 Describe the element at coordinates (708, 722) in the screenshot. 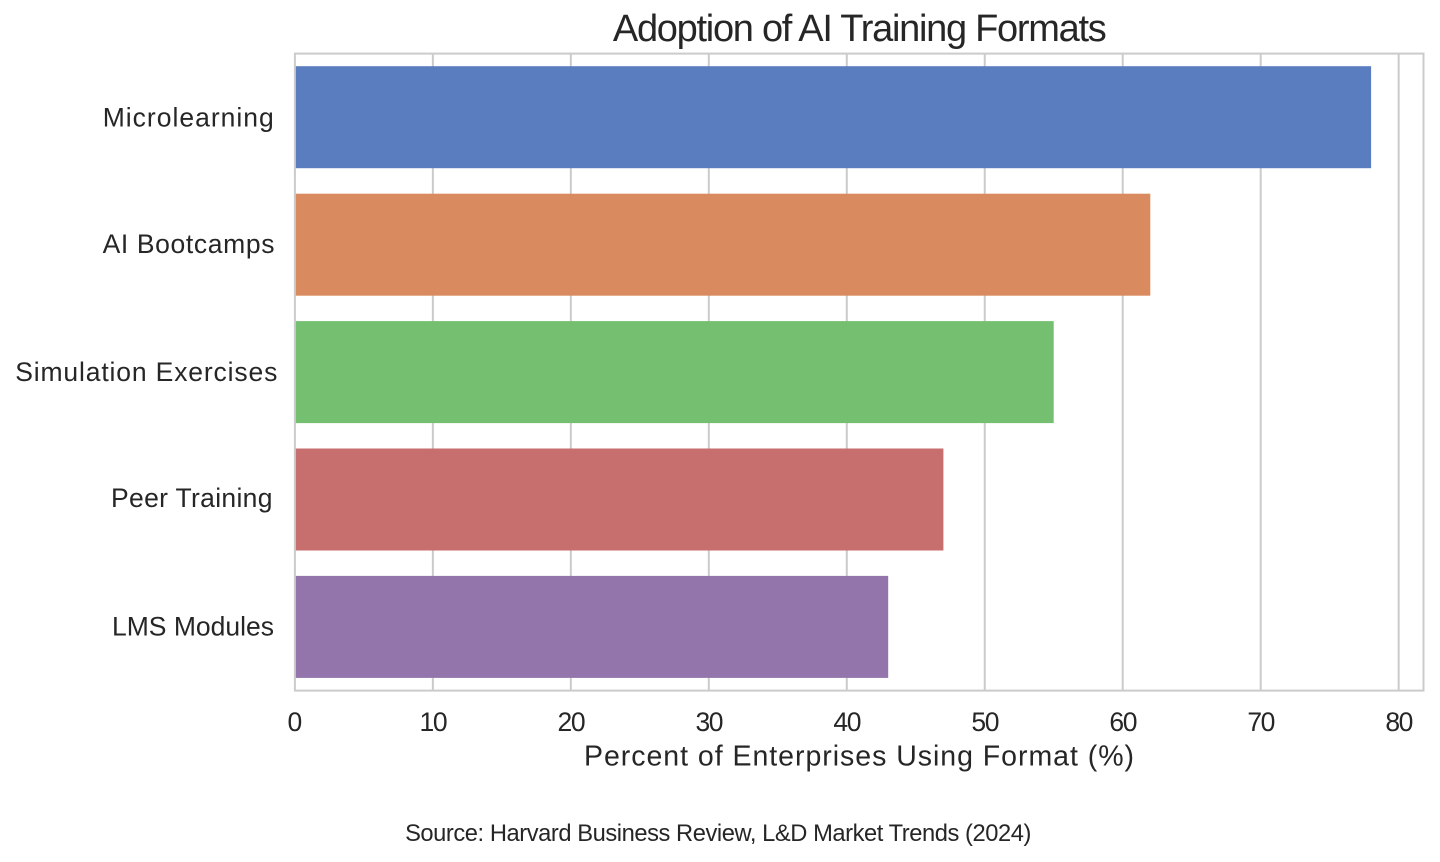

I see `svg-text: 30` at that location.